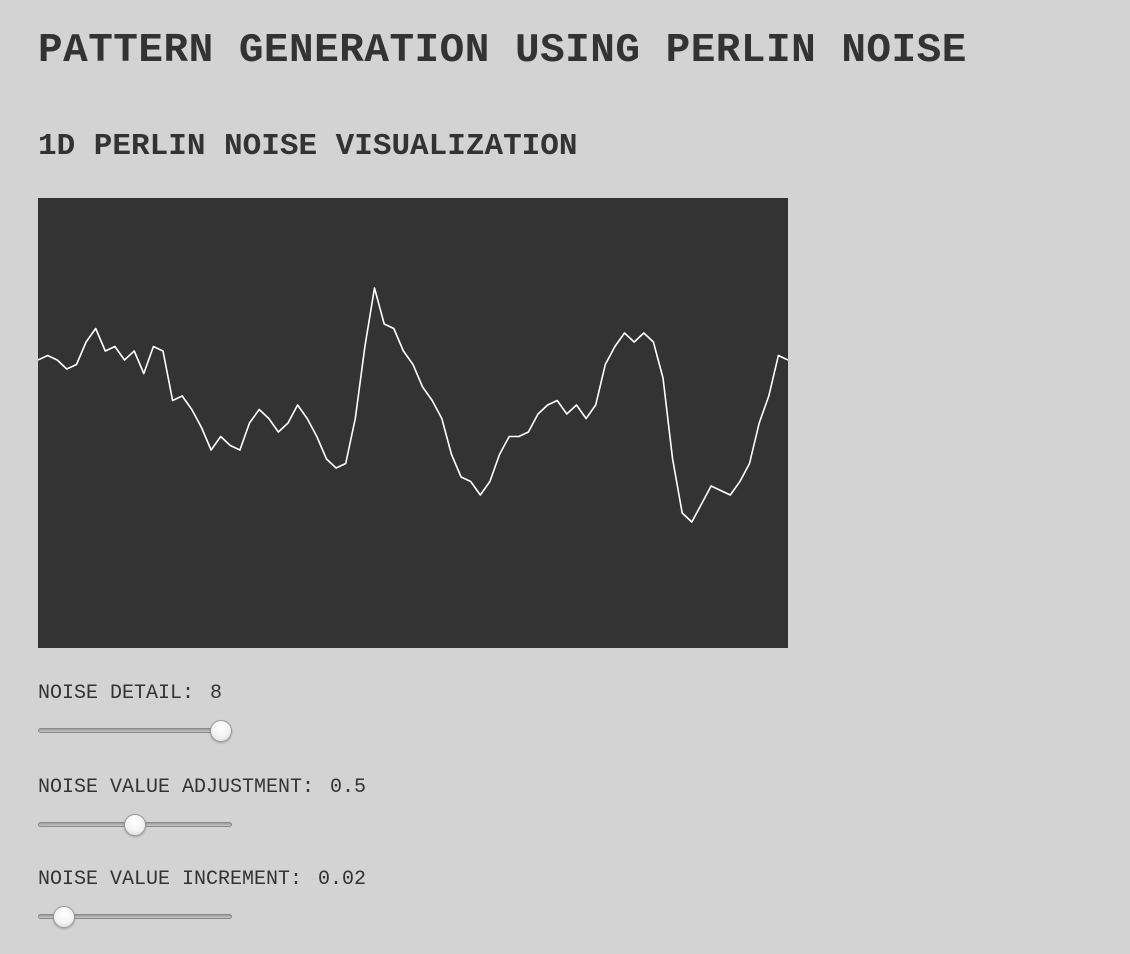 The width and height of the screenshot is (1130, 954). I want to click on noise-increment-label: NOISE VALUE INCREMENT: 0.02, so click(202, 879).